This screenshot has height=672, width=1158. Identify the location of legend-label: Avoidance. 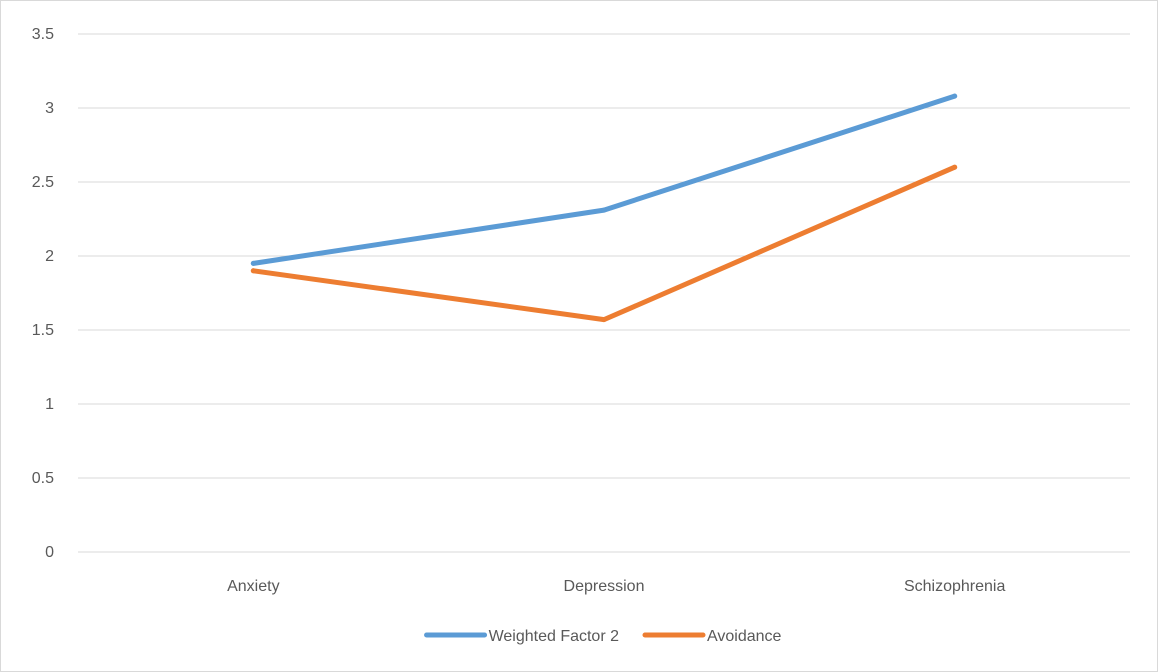
(744, 636).